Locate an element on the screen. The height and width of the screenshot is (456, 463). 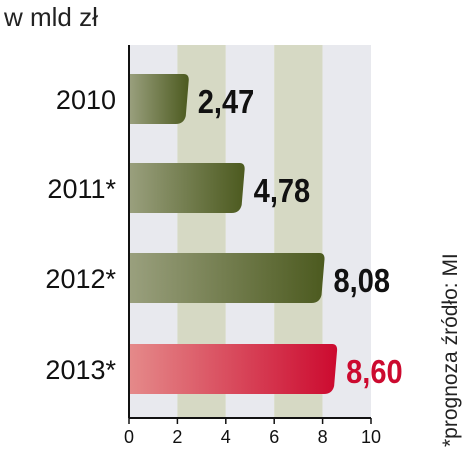
x-tick-label: 8 is located at coordinates (323, 437).